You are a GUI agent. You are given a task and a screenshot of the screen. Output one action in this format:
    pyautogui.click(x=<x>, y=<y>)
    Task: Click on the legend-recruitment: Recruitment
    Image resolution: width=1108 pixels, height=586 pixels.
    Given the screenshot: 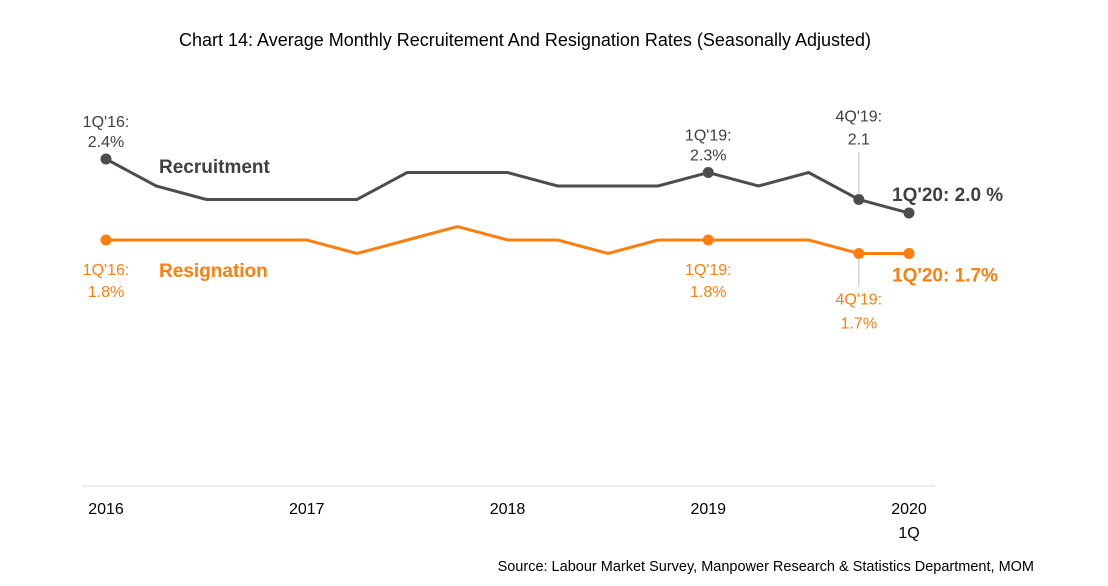 What is the action you would take?
    pyautogui.click(x=215, y=167)
    